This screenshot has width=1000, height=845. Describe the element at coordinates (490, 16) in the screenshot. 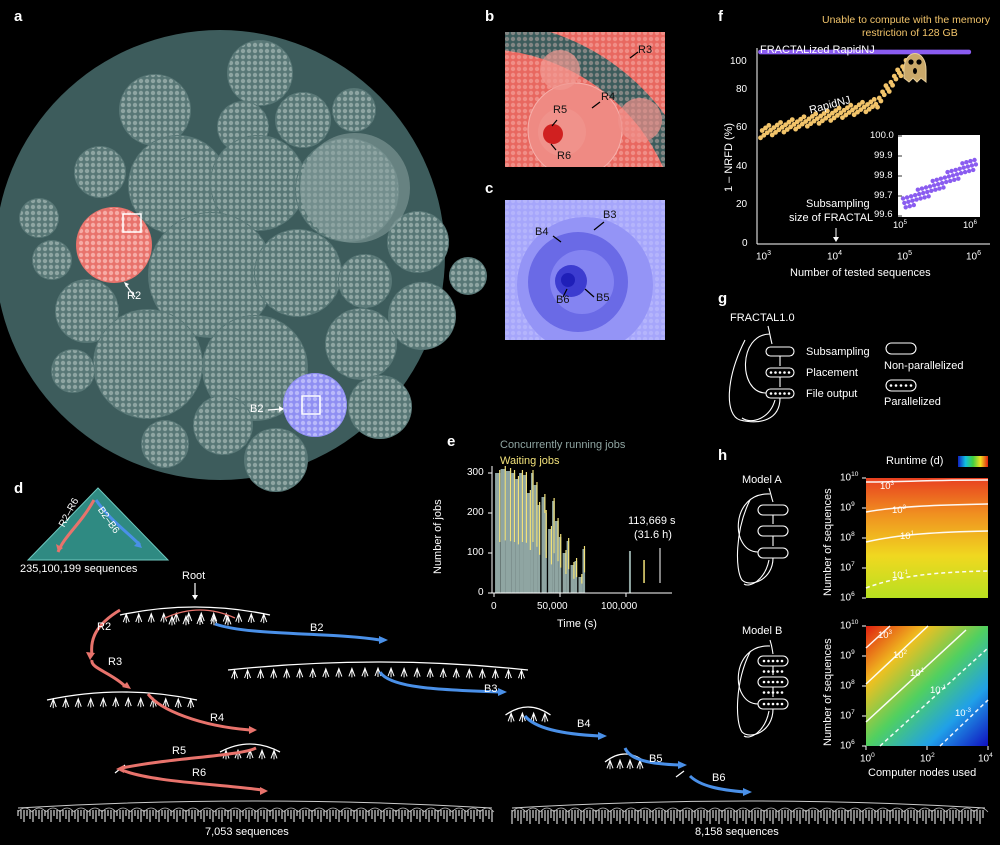

I see `panel-label-b: b` at that location.